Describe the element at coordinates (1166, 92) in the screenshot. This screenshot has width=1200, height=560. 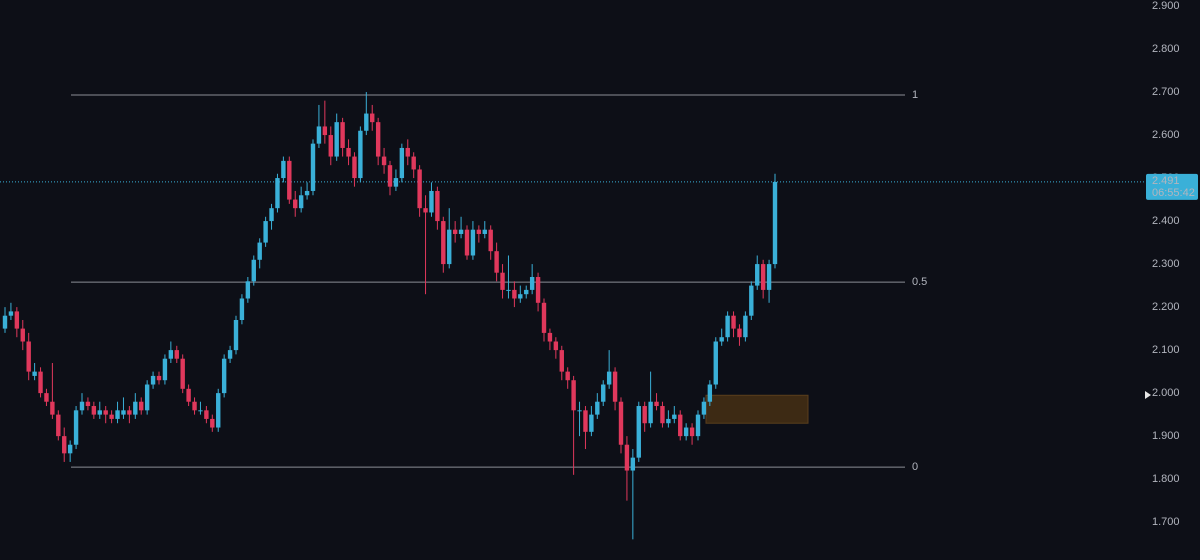
I see `y-tick-label: 2.700` at that location.